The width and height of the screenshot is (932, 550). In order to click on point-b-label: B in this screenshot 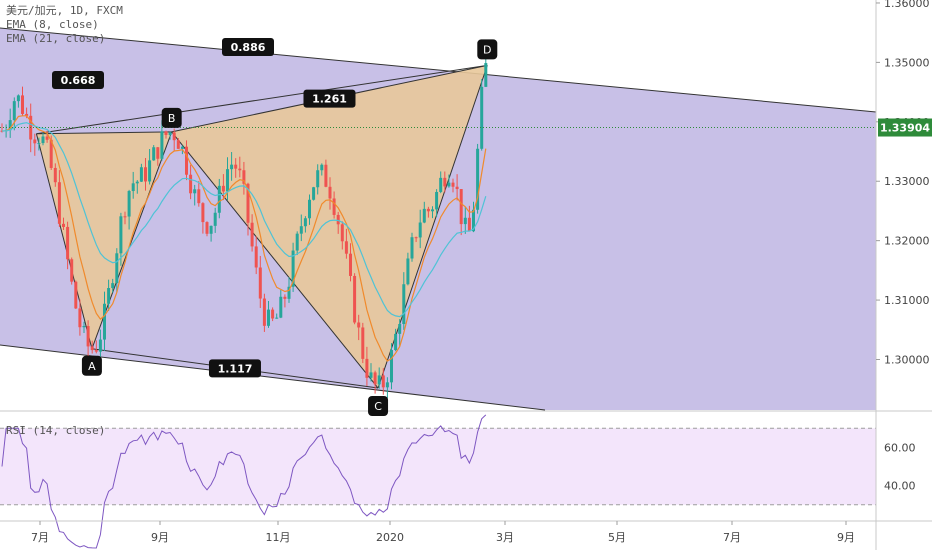, I will do `click(172, 118)`.